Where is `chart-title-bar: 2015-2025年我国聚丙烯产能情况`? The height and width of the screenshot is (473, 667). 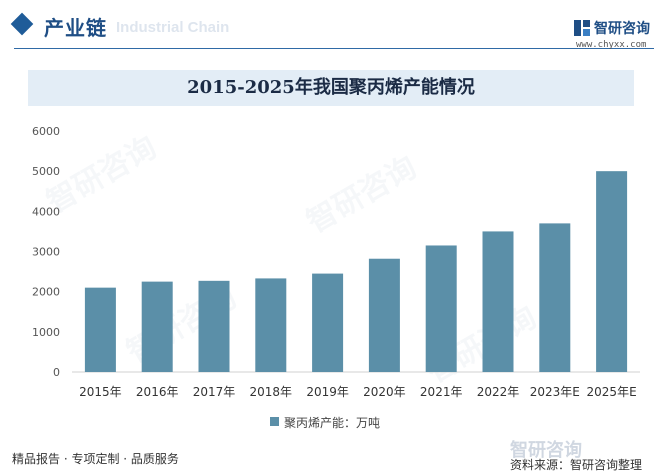
chart-title-bar: 2015-2025年我国聚丙烯产能情况 is located at coordinates (331, 88).